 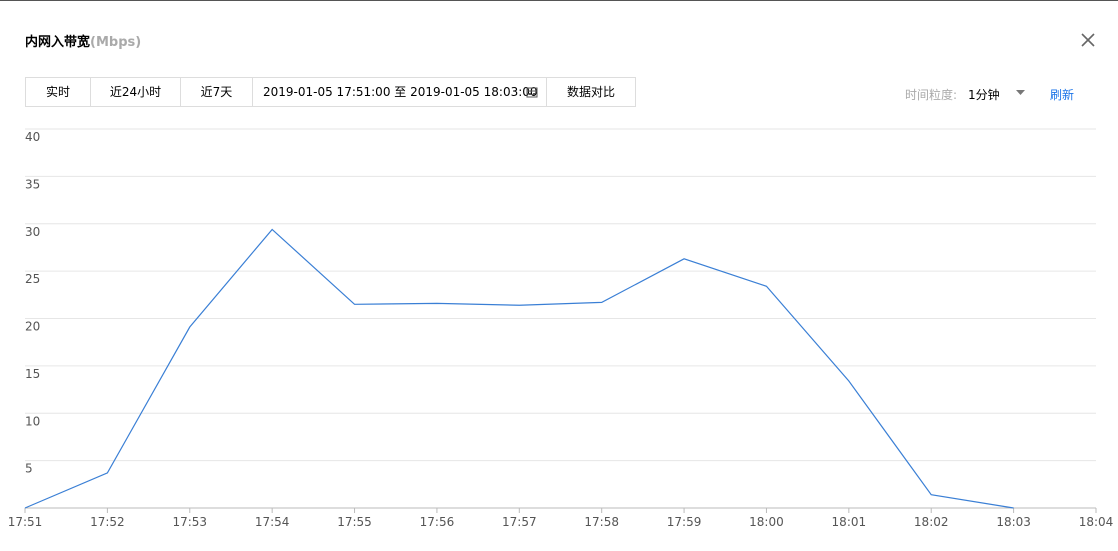 What do you see at coordinates (1088, 40) in the screenshot?
I see `close-button` at bounding box center [1088, 40].